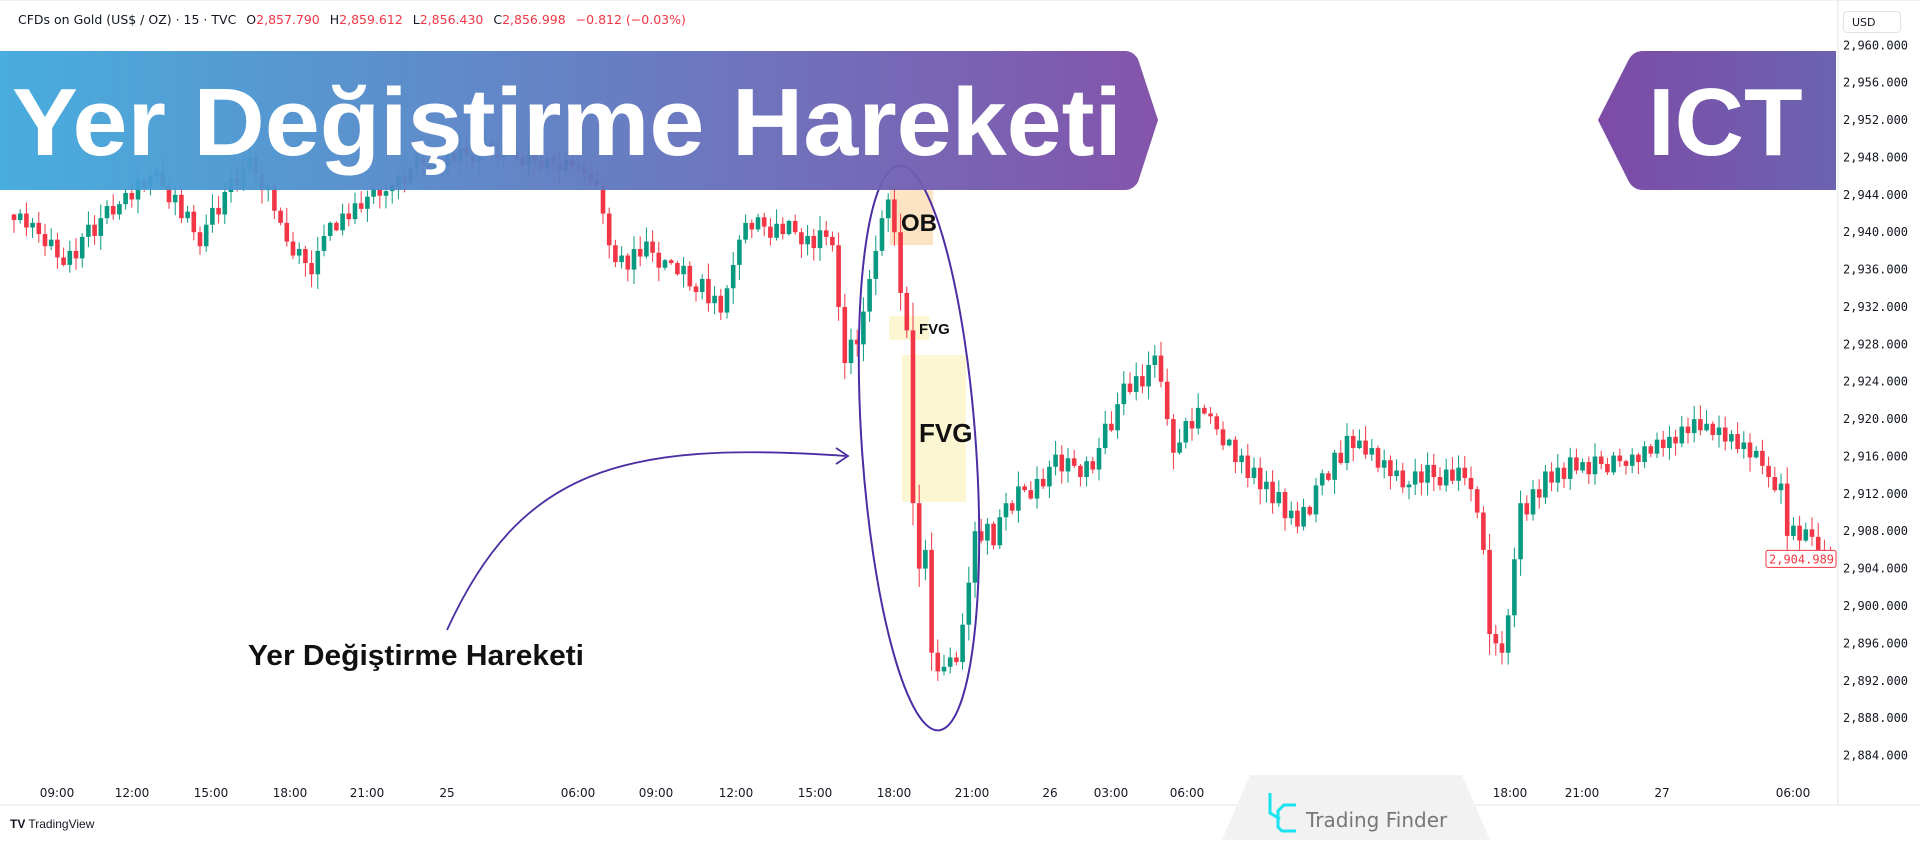 Image resolution: width=1920 pixels, height=844 pixels. What do you see at coordinates (646, 541) in the screenshot?
I see `callout-arrow` at bounding box center [646, 541].